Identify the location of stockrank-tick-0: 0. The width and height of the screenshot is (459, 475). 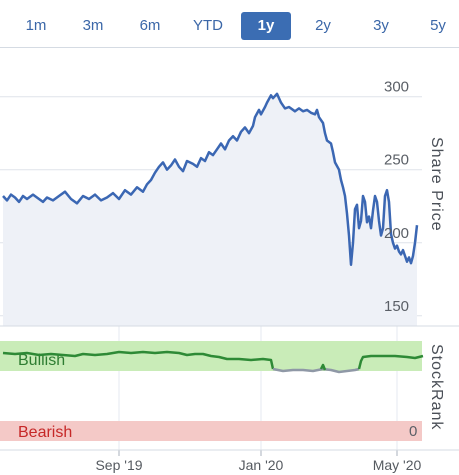
(413, 431).